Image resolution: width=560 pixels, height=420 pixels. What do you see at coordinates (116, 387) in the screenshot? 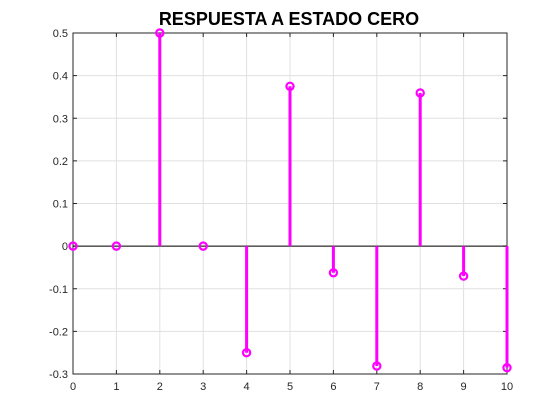
I see `x-tick-label: 1` at bounding box center [116, 387].